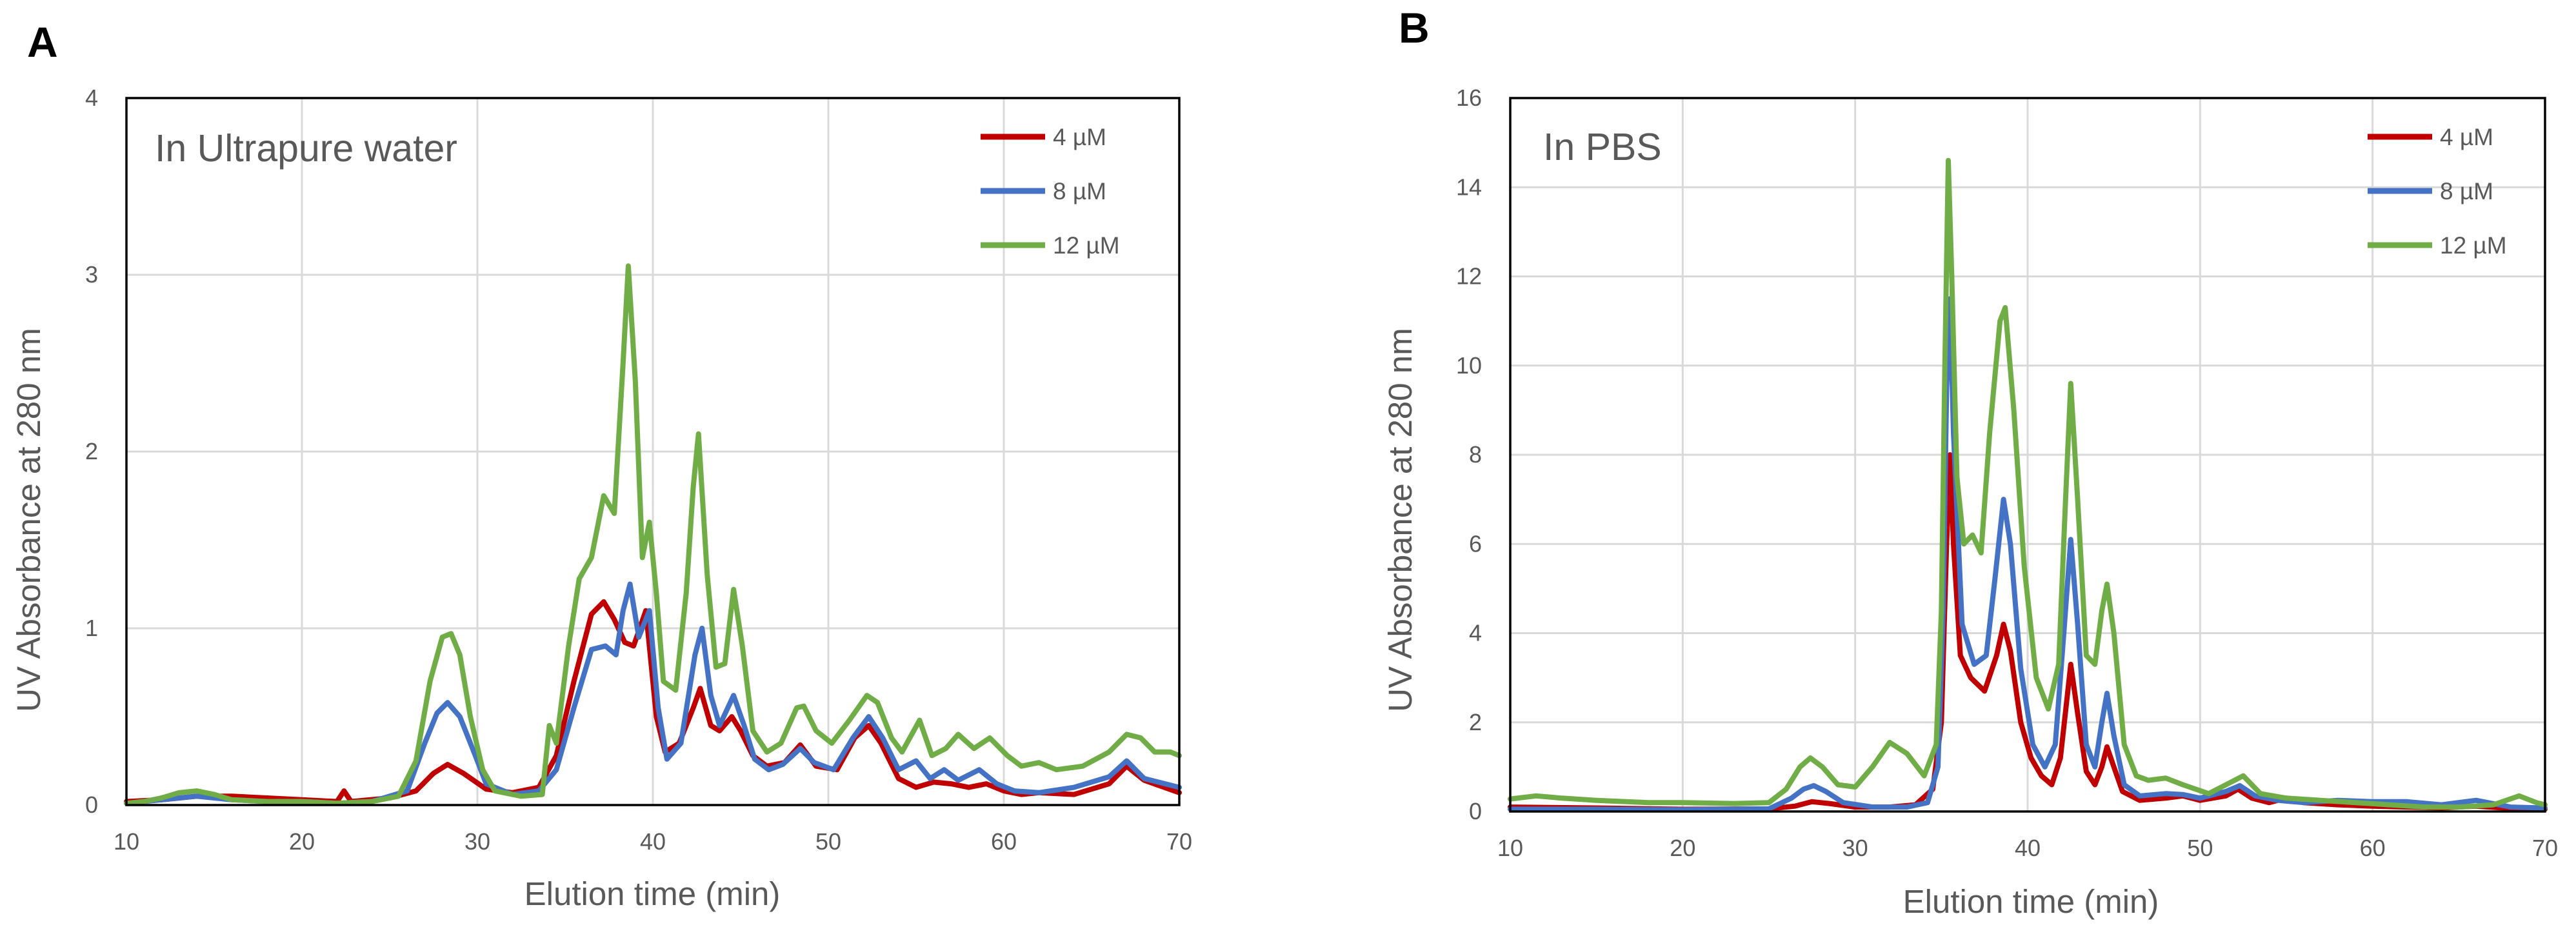  What do you see at coordinates (91, 451) in the screenshot?
I see `panel-a-y-tick-label: 2` at bounding box center [91, 451].